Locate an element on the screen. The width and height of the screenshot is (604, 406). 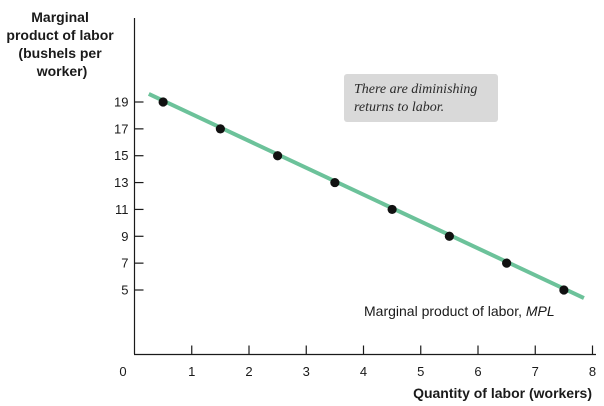
x-tick-label: 5 is located at coordinates (420, 371).